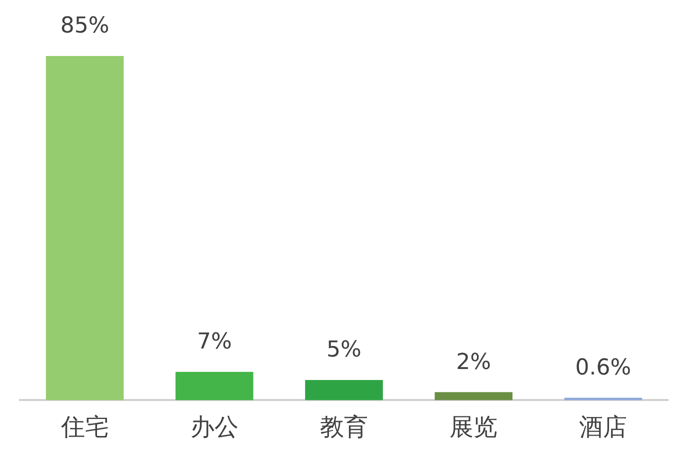  What do you see at coordinates (85, 26) in the screenshot?
I see `data-label: 85%` at bounding box center [85, 26].